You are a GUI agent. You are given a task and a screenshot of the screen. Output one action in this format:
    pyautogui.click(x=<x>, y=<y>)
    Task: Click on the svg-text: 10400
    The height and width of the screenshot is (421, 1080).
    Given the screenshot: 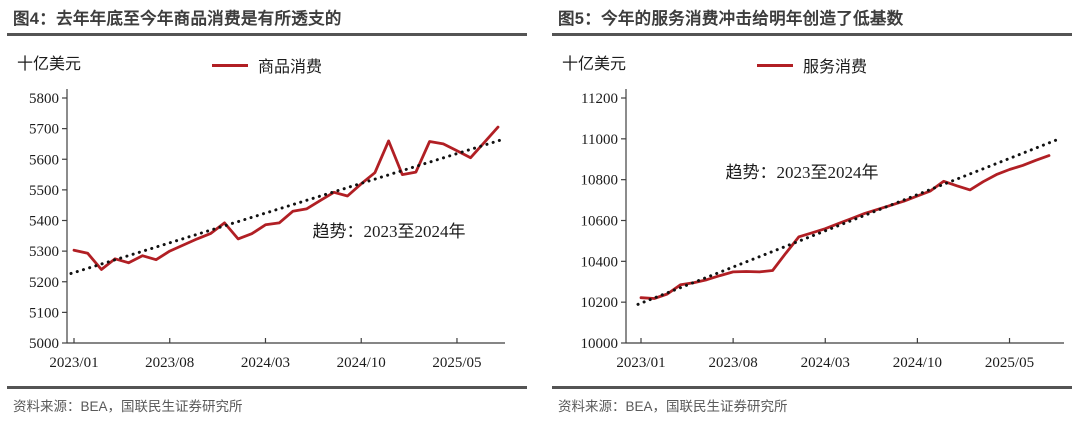 What is the action you would take?
    pyautogui.click(x=600, y=262)
    